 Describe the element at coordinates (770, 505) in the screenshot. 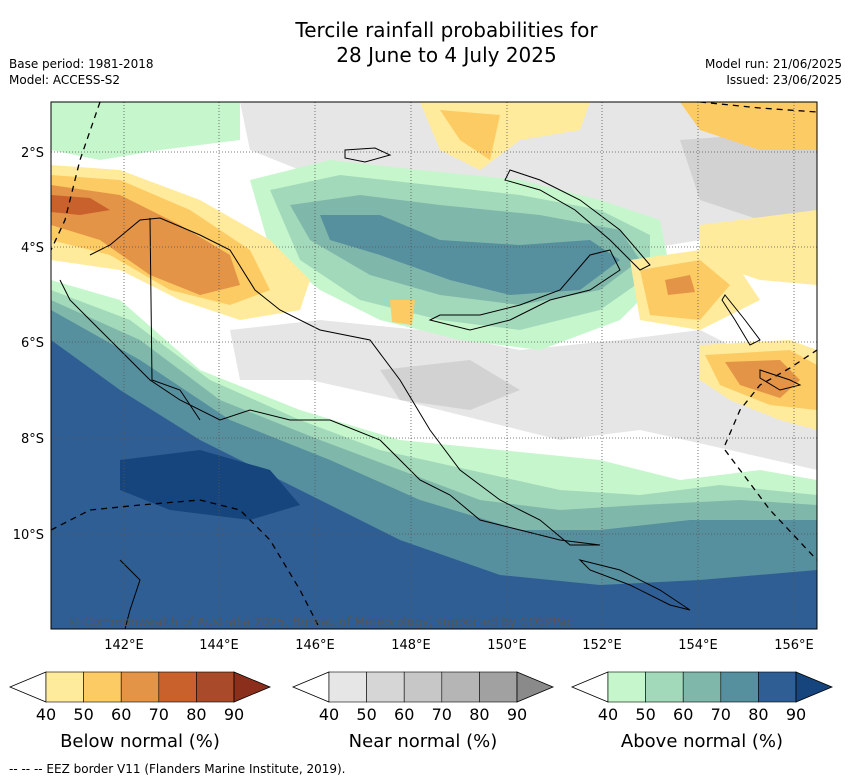

I see `eez-border-southeast` at that location.